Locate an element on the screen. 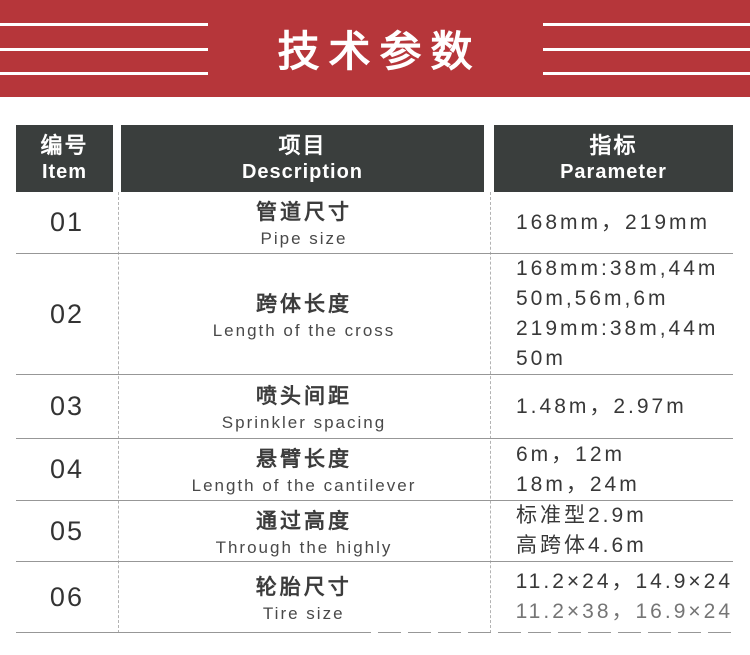 Image resolution: width=750 pixels, height=655 pixels. description-en: Through the highly is located at coordinates (304, 547).